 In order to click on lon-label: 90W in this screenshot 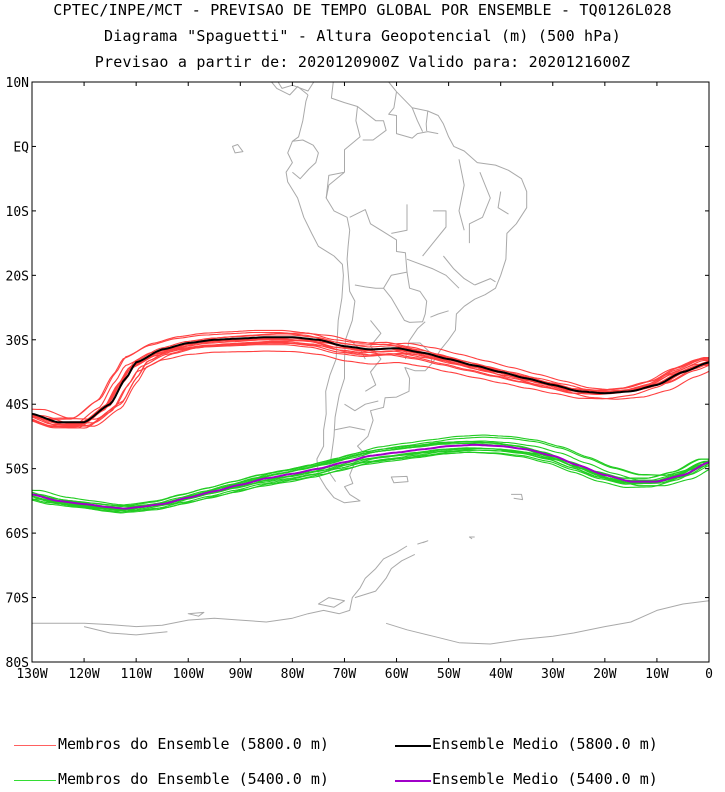, I will do `click(241, 674)`.